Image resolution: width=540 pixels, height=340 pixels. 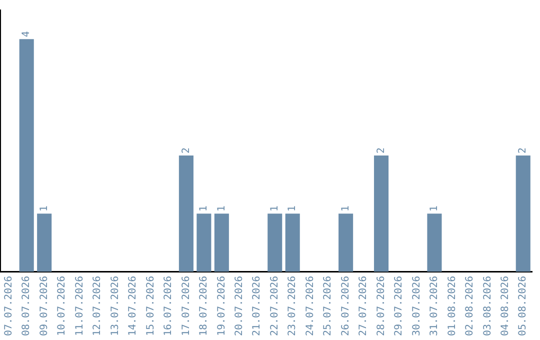 I want to click on x-tick-label: 25.07.2026, so click(x=328, y=306).